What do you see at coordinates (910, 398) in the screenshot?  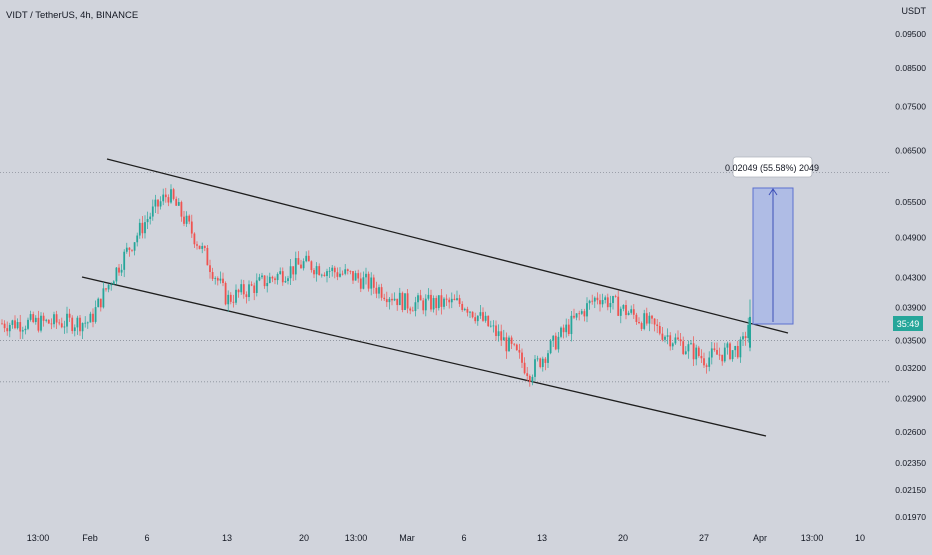 I see `price-tick-label: 0.02900` at bounding box center [910, 398].